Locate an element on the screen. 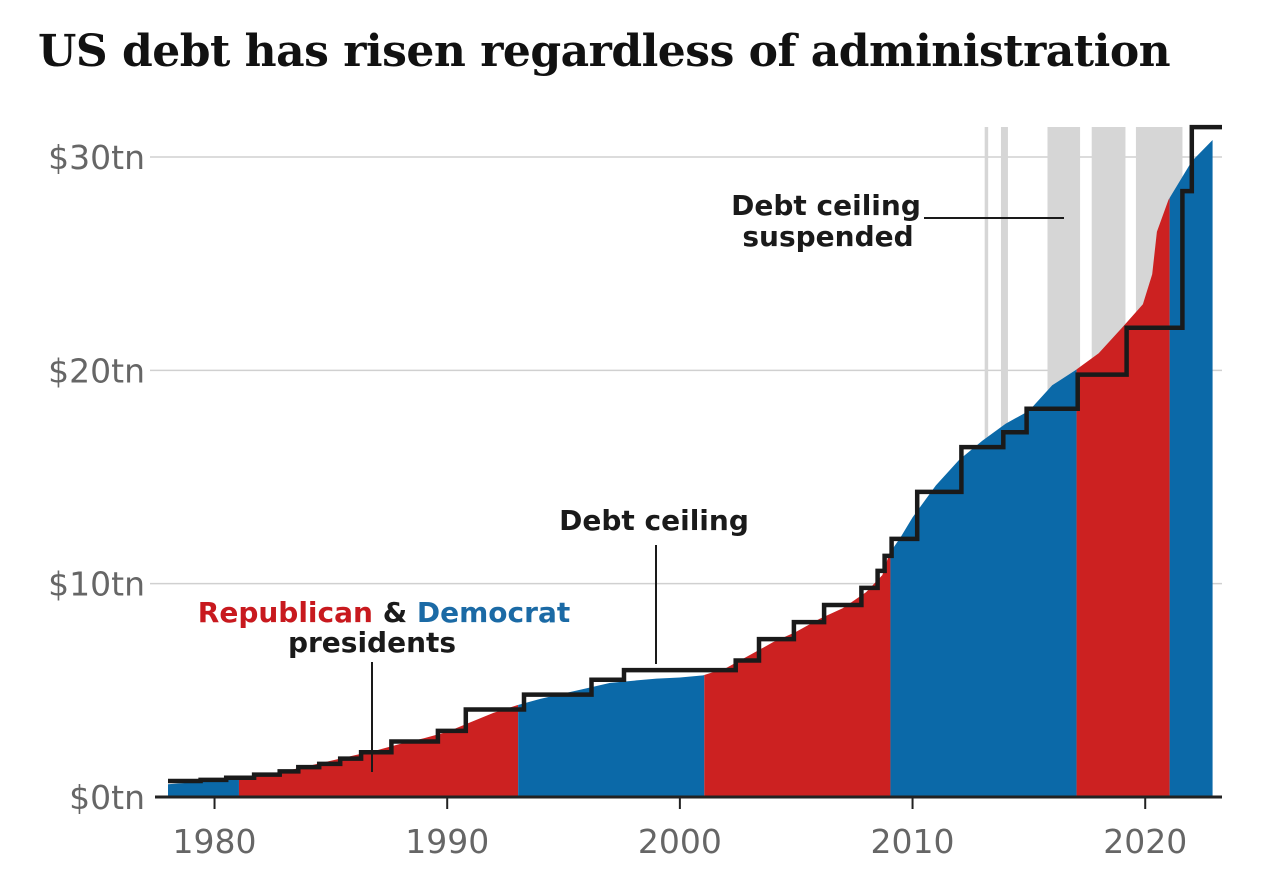 This screenshot has width=1280, height=890. x-axis is located at coordinates (688, 802).